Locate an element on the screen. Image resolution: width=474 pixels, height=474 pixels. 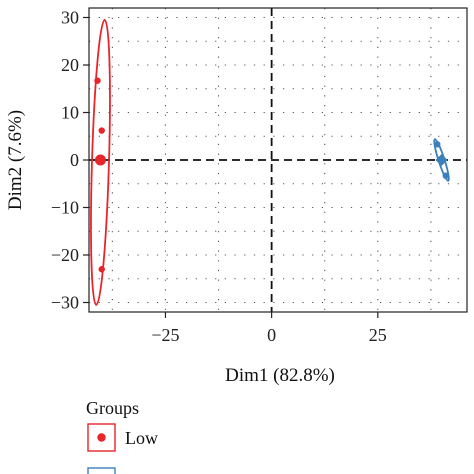
y-tick-label: −20 is located at coordinates (65, 255).